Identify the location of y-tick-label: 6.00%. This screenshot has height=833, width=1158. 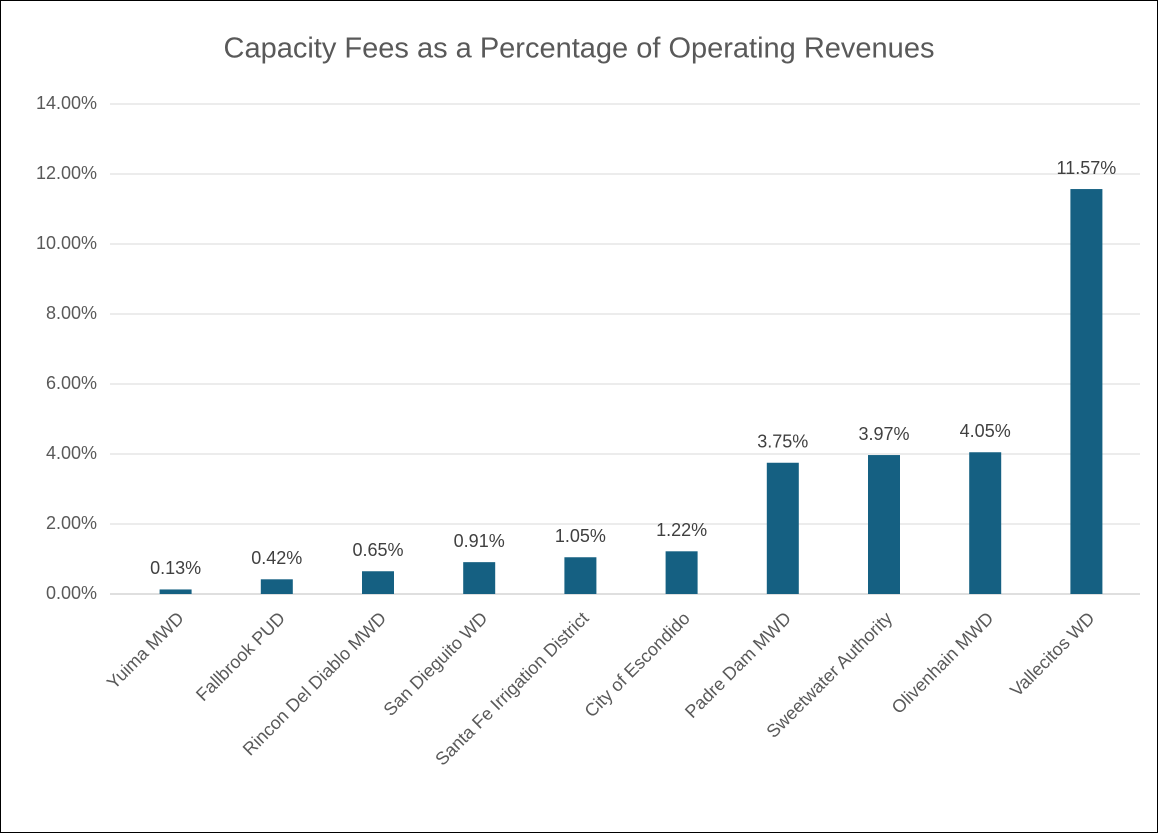
(71, 383).